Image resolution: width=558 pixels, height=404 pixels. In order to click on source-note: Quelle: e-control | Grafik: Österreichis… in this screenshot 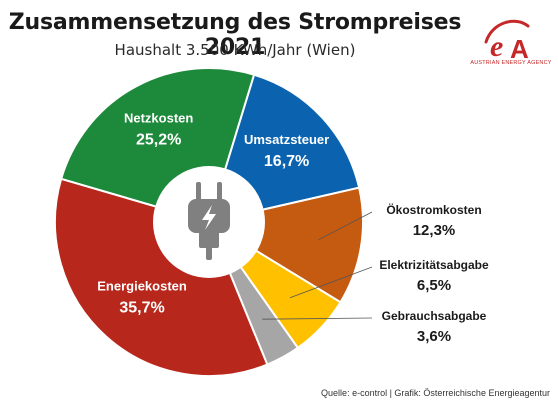, I will do `click(435, 393)`.